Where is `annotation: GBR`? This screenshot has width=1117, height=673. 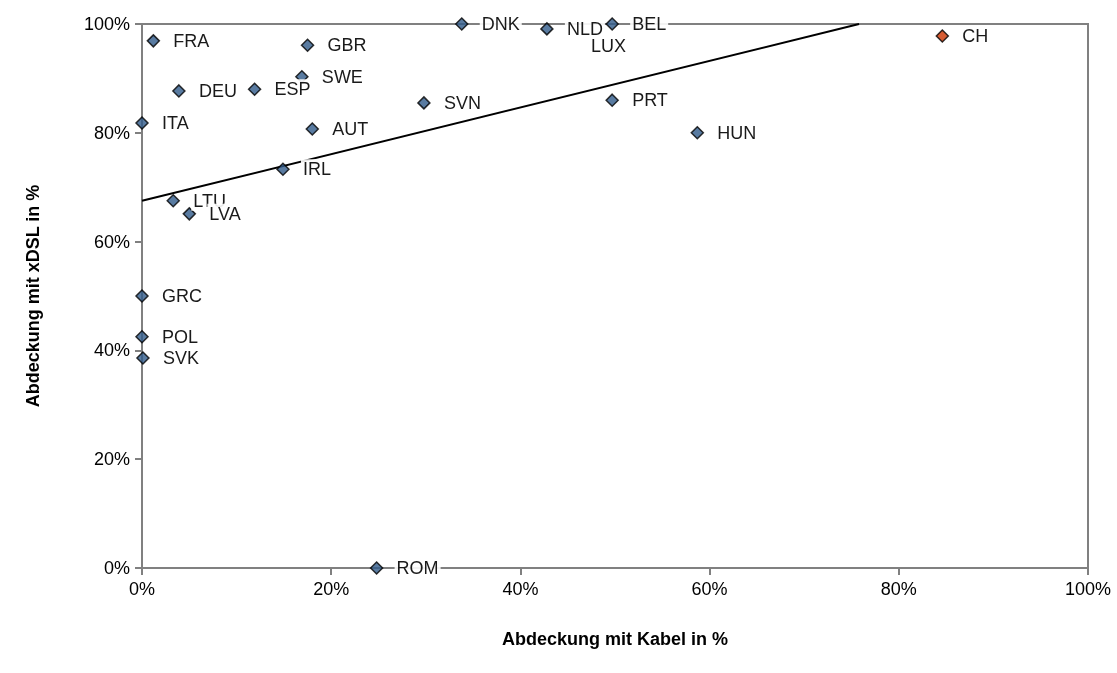
annotation: GBR is located at coordinates (347, 45).